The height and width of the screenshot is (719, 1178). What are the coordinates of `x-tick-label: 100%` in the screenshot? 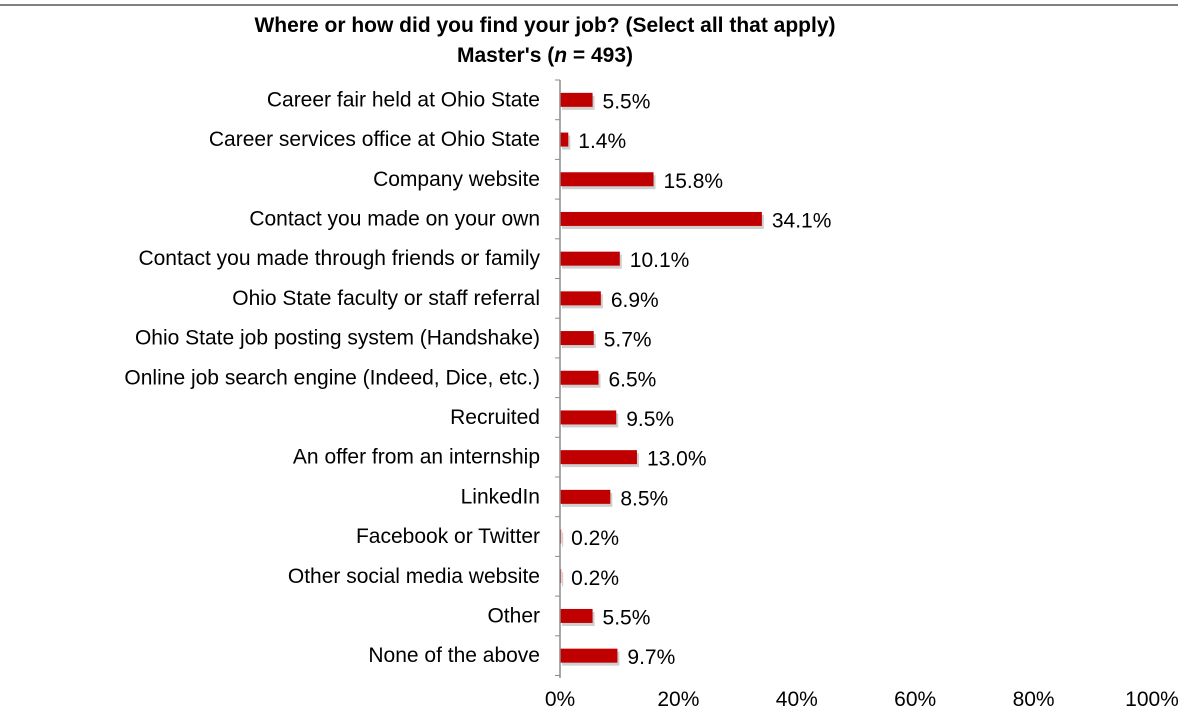 It's located at (1151, 699).